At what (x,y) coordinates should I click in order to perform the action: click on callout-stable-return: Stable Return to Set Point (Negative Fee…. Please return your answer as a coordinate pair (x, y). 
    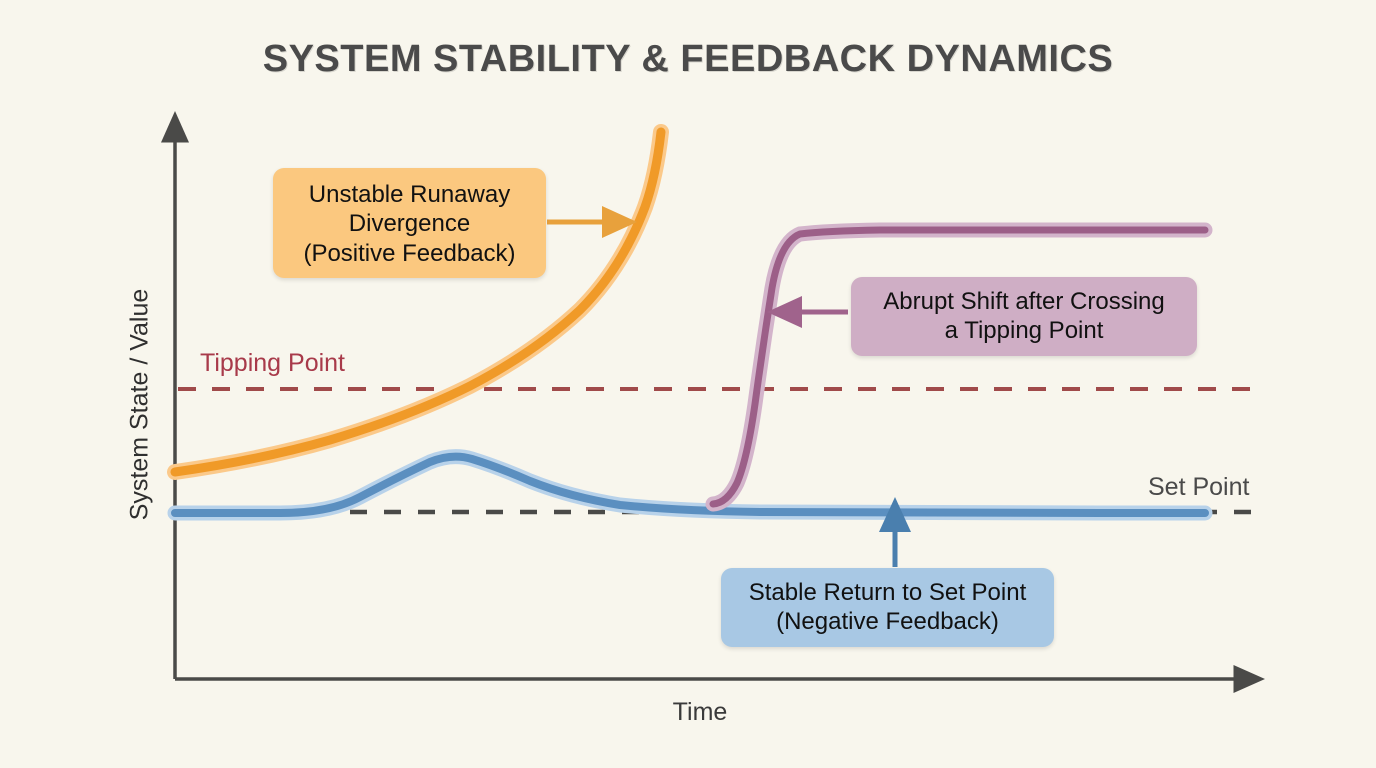
    Looking at the image, I should click on (887, 607).